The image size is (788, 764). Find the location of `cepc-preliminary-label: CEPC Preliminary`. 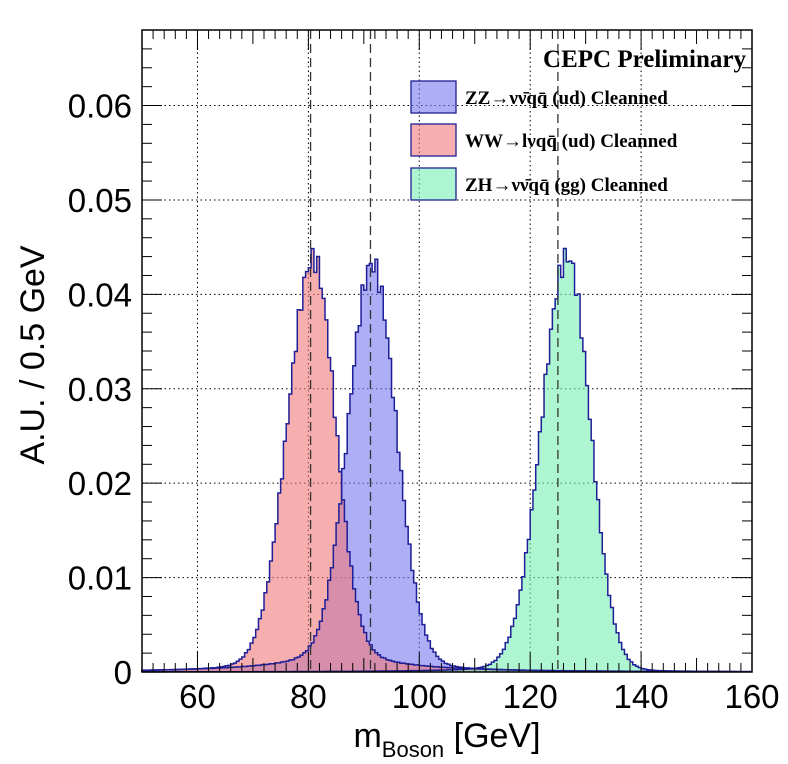

cepc-preliminary-label: CEPC Preliminary is located at coordinates (644, 59).